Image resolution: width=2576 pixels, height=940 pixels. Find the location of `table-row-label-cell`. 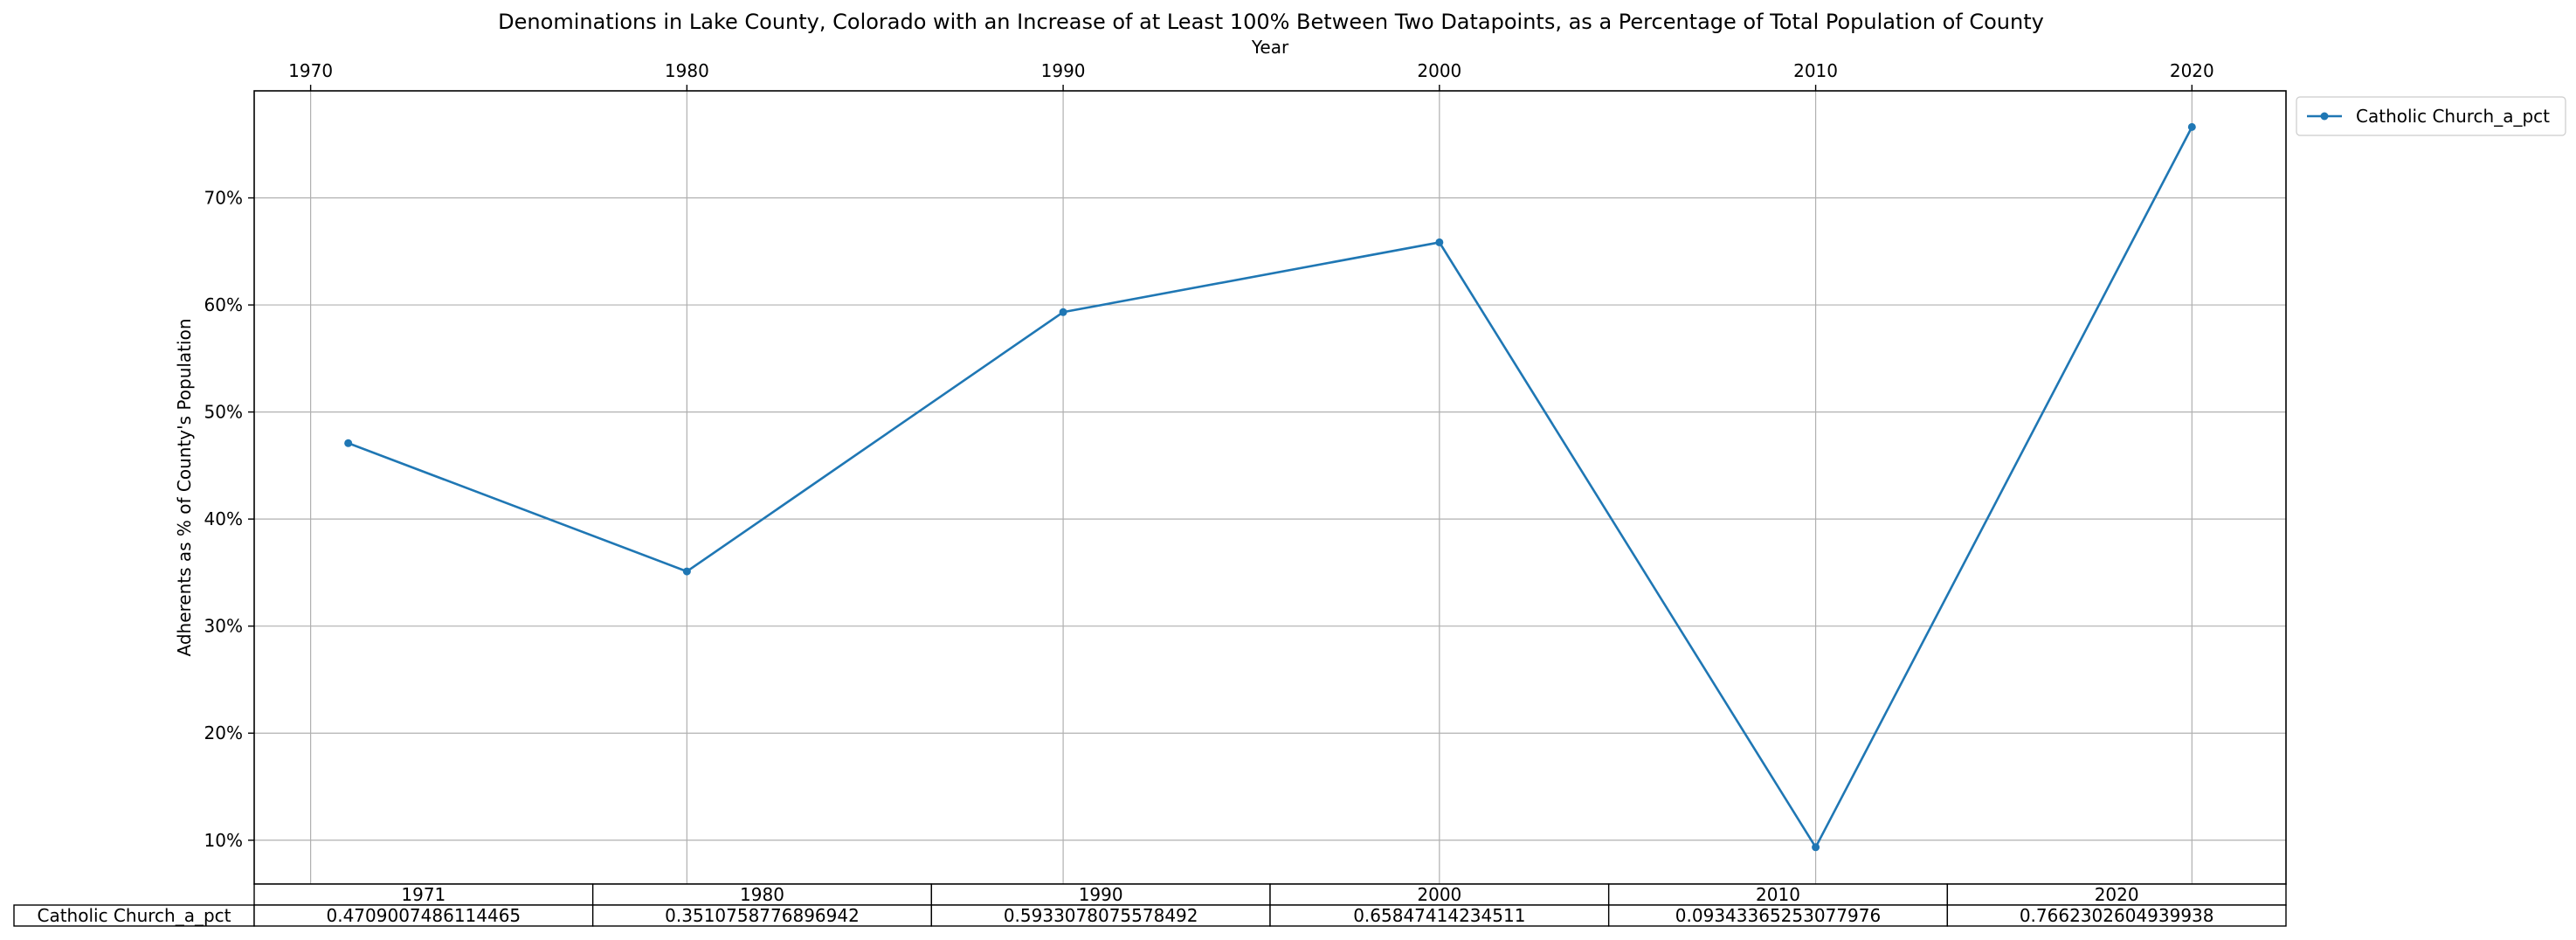

table-row-label-cell is located at coordinates (134, 916).